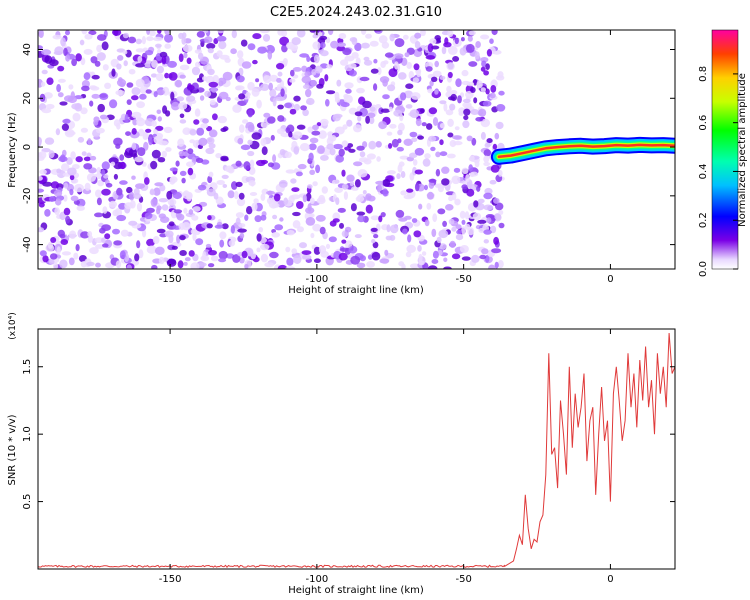  What do you see at coordinates (703, 123) in the screenshot?
I see `colorbar-tick-label: 0.6` at bounding box center [703, 123].